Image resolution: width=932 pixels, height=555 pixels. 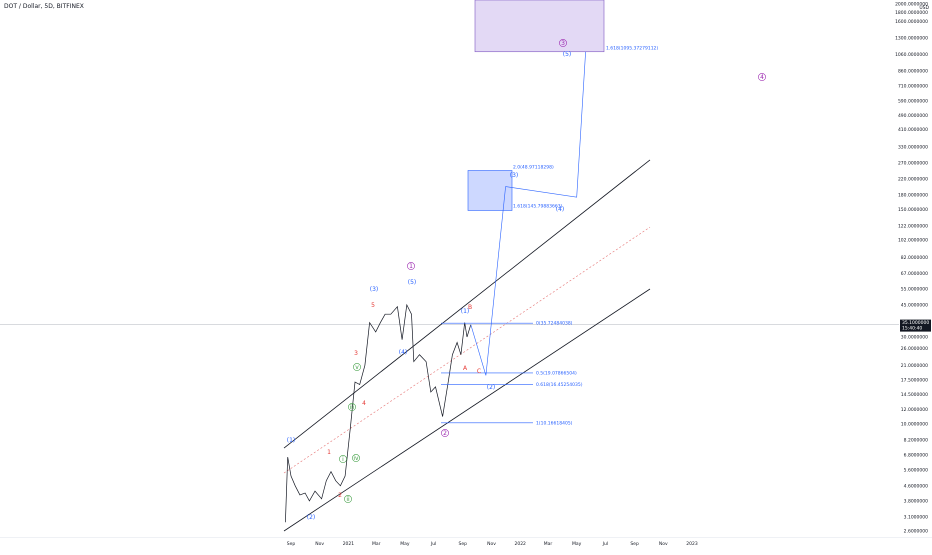 I want to click on wave-label-g1: i, so click(x=343, y=459).